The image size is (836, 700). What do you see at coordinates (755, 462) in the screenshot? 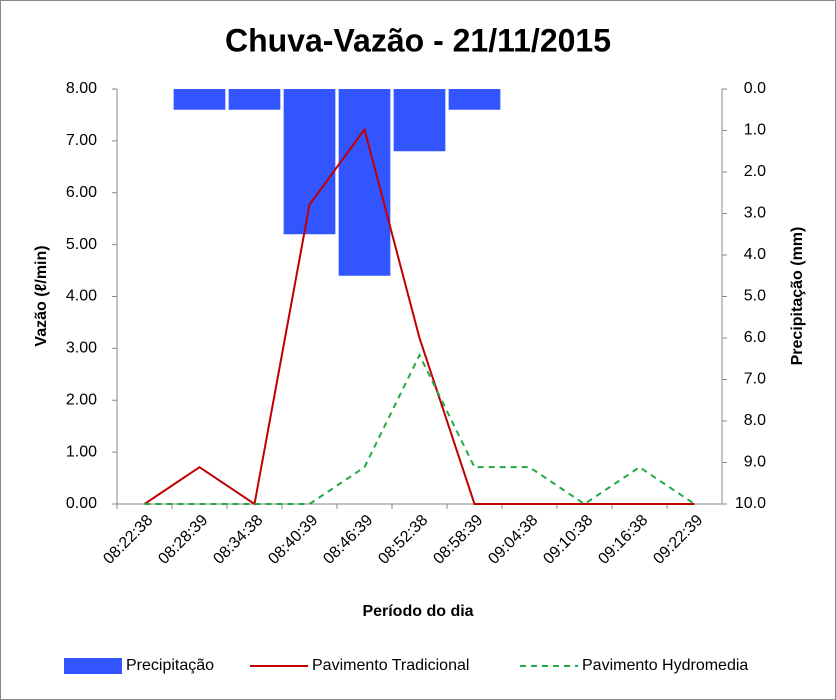
I see `y2-tick-label: 9.0` at bounding box center [755, 462].